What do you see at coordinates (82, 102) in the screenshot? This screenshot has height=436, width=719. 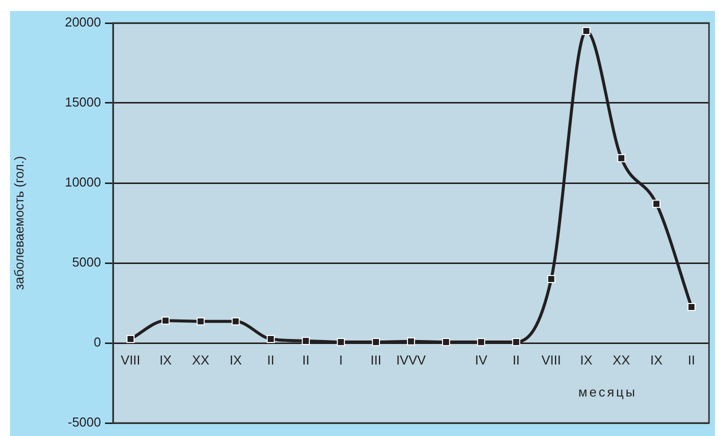 I see `y-tick-label: 15000` at bounding box center [82, 102].